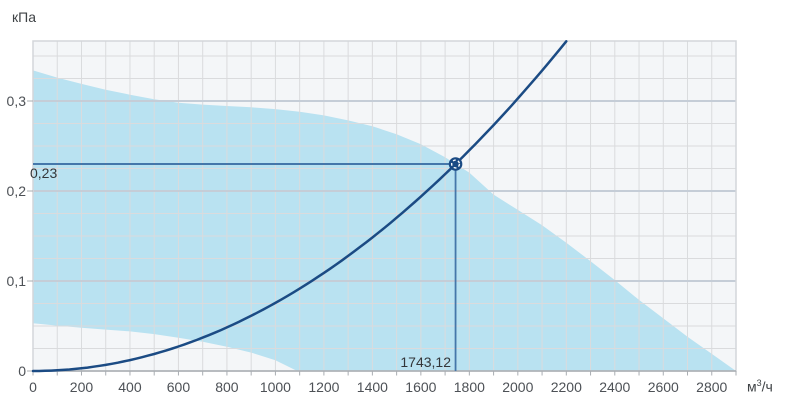 This screenshot has width=785, height=401. Describe the element at coordinates (615, 387) in the screenshot. I see `x-tick-label: 2400` at that location.